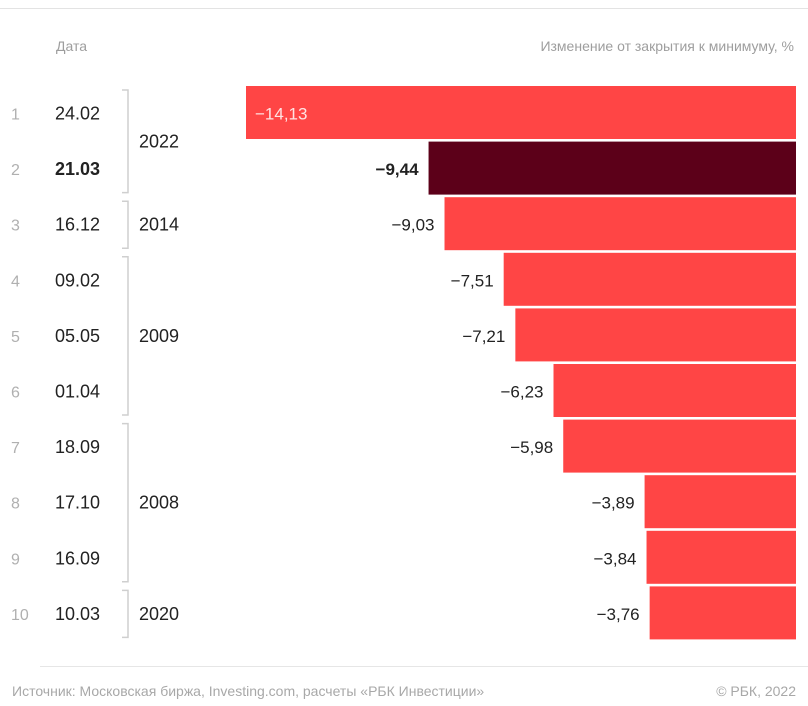  What do you see at coordinates (15, 504) in the screenshot?
I see `row-rank: 8` at bounding box center [15, 504].